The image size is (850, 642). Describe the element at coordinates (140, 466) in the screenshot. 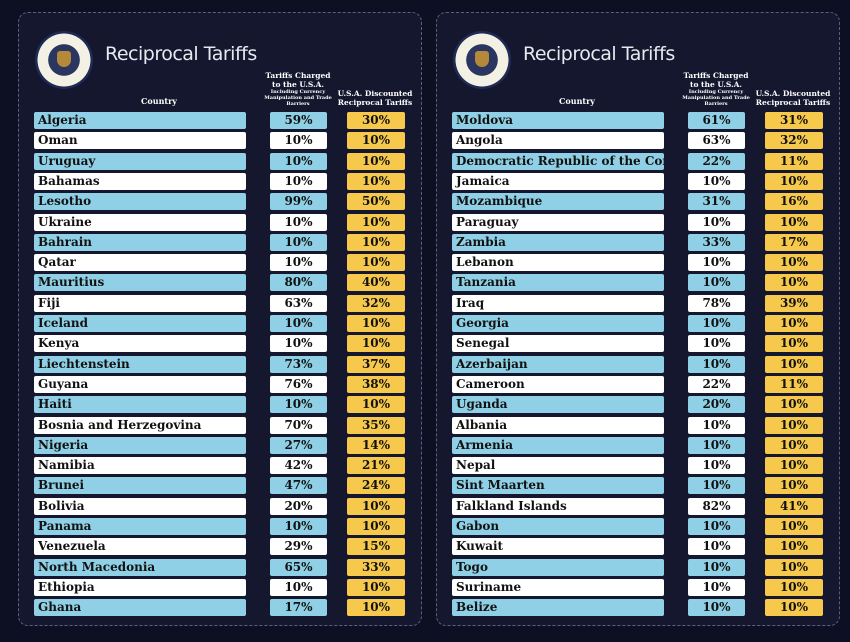

I see `country-cell: Namibia` at that location.